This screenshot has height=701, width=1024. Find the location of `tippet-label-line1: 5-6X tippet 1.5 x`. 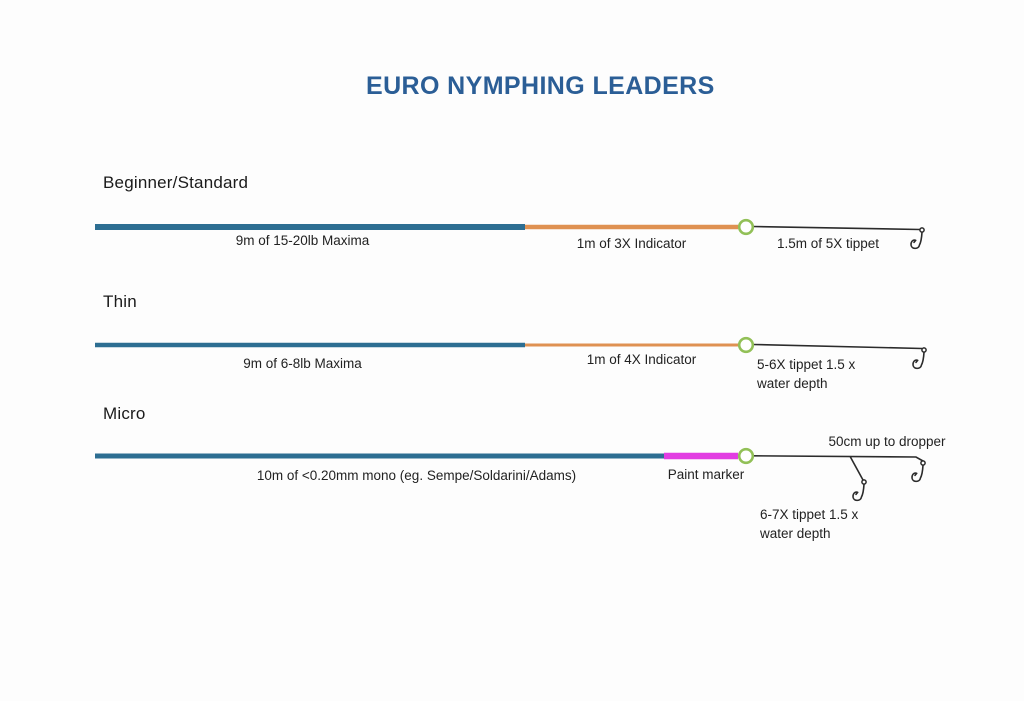

tippet-label-line1: 5-6X tippet 1.5 x is located at coordinates (806, 364).